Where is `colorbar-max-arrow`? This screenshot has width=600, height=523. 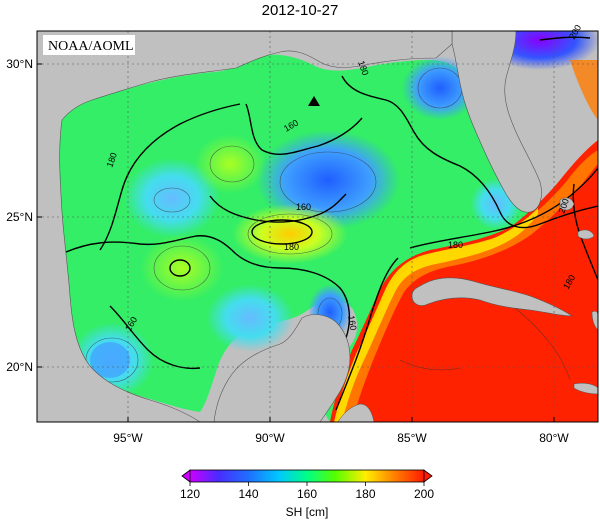
colorbar-max-arrow is located at coordinates (428, 476).